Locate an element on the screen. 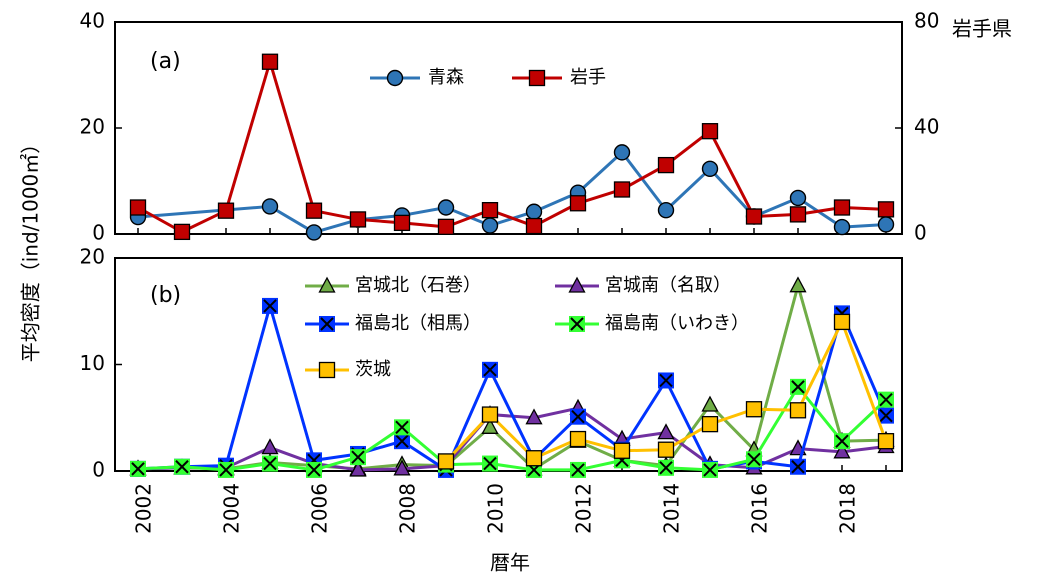 The width and height of the screenshot is (1040, 584). b-series-4-point-2010 is located at coordinates (490, 414).